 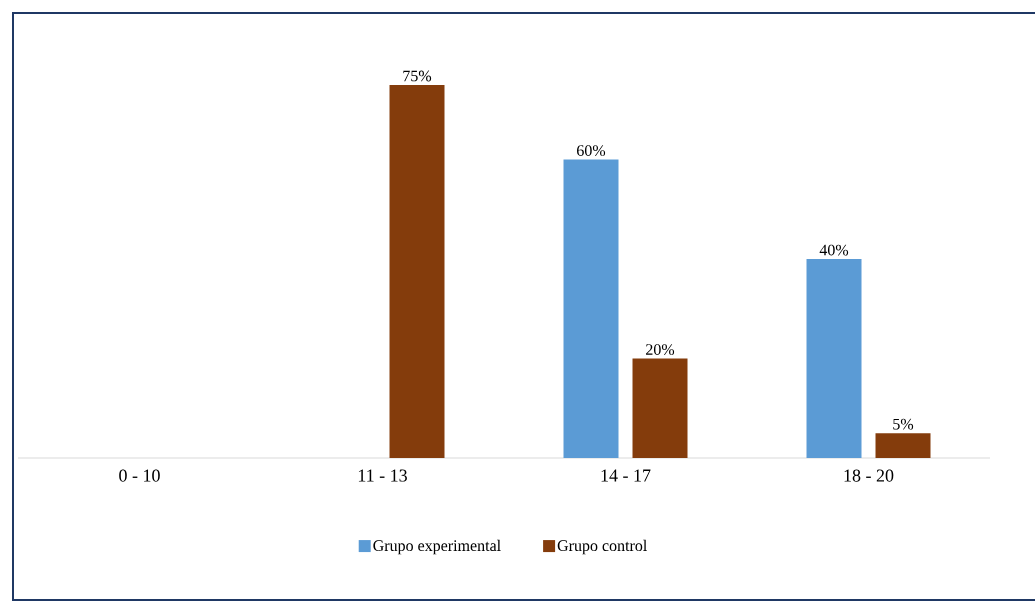 I want to click on x-tick-label: 18 - 20, so click(x=869, y=475).